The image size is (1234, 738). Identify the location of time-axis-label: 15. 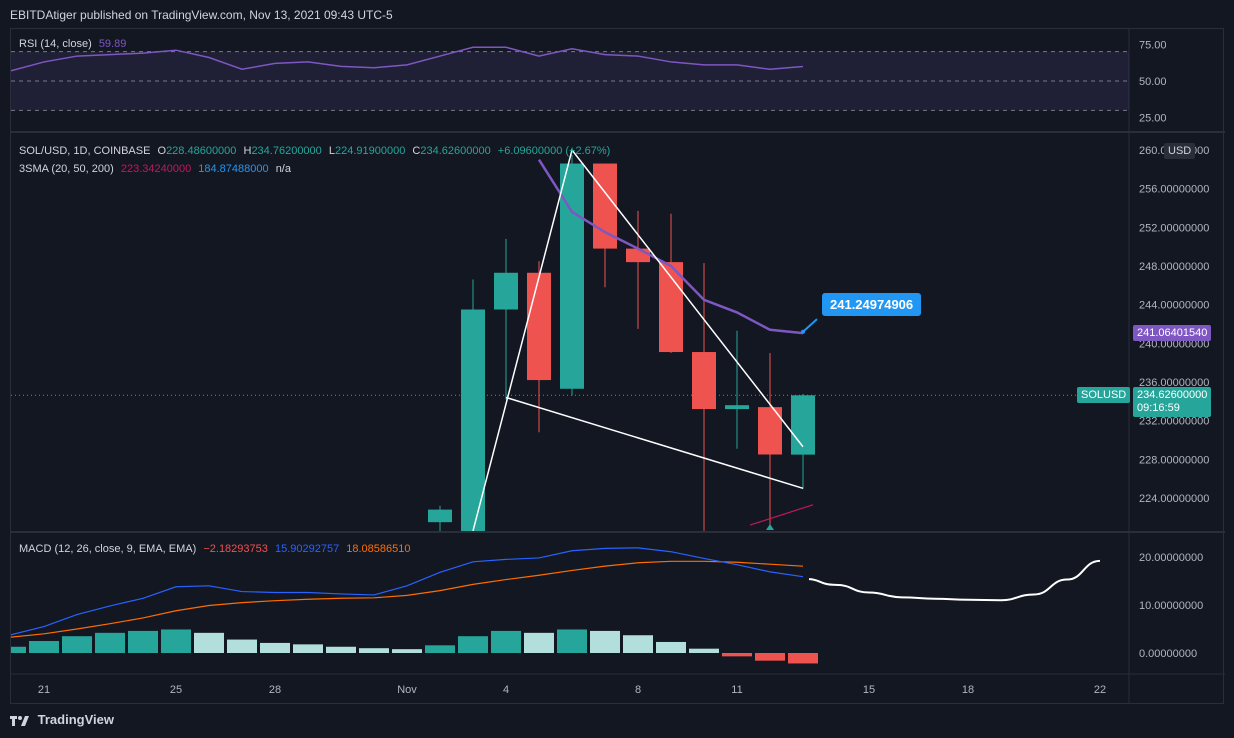
(869, 690).